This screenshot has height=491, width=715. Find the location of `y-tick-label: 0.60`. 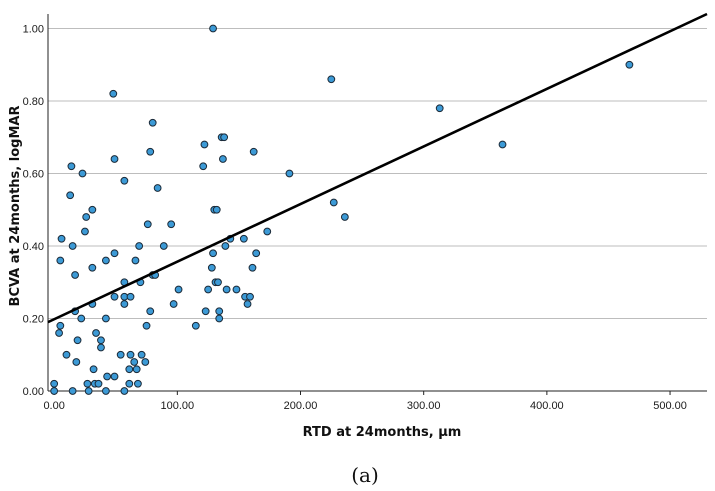

y-tick-label: 0.60 is located at coordinates (33, 175).